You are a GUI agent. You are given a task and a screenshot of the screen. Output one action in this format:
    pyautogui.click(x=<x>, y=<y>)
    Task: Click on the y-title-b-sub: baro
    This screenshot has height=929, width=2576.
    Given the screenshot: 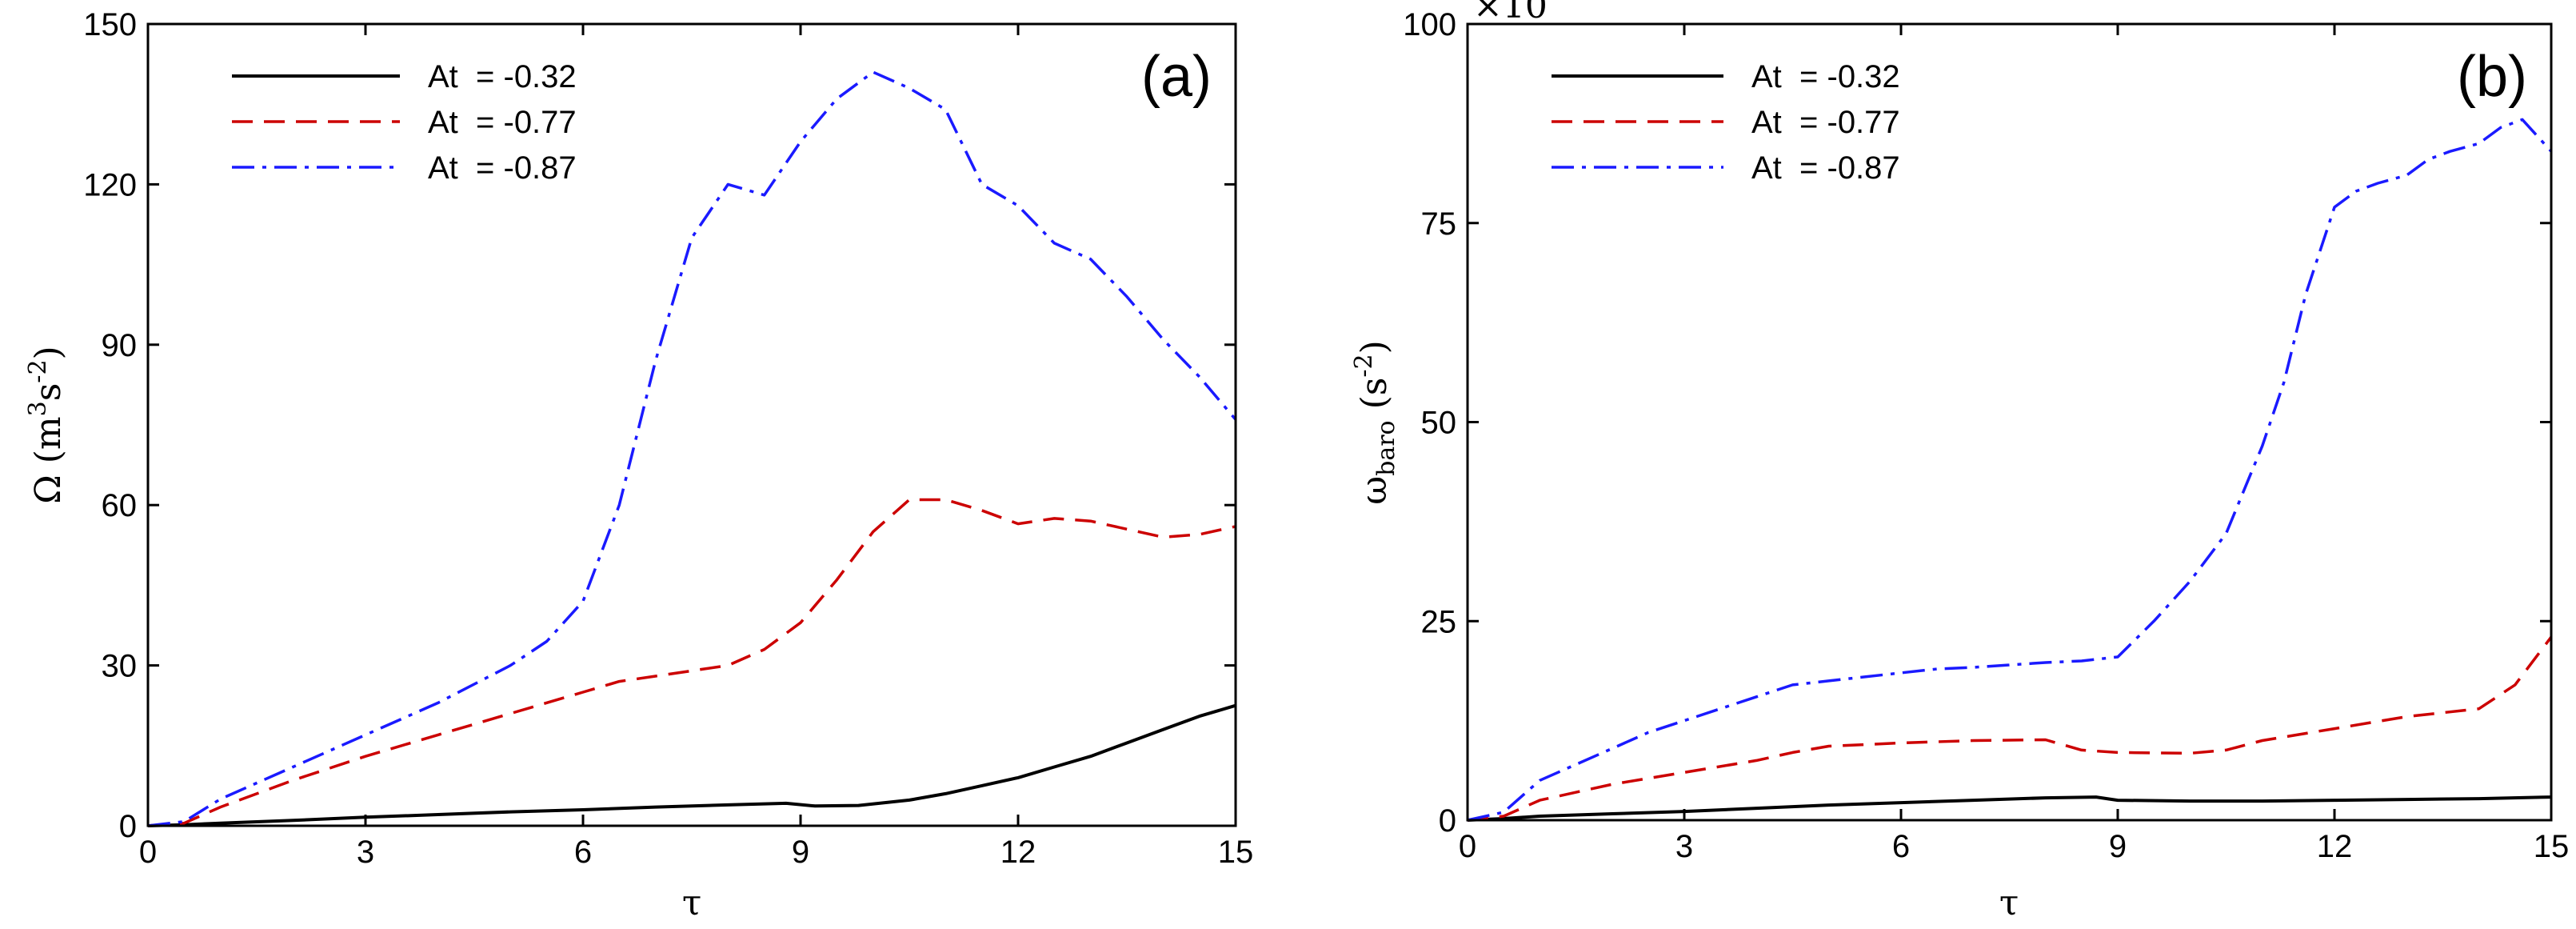 What is the action you would take?
    pyautogui.click(x=1386, y=448)
    